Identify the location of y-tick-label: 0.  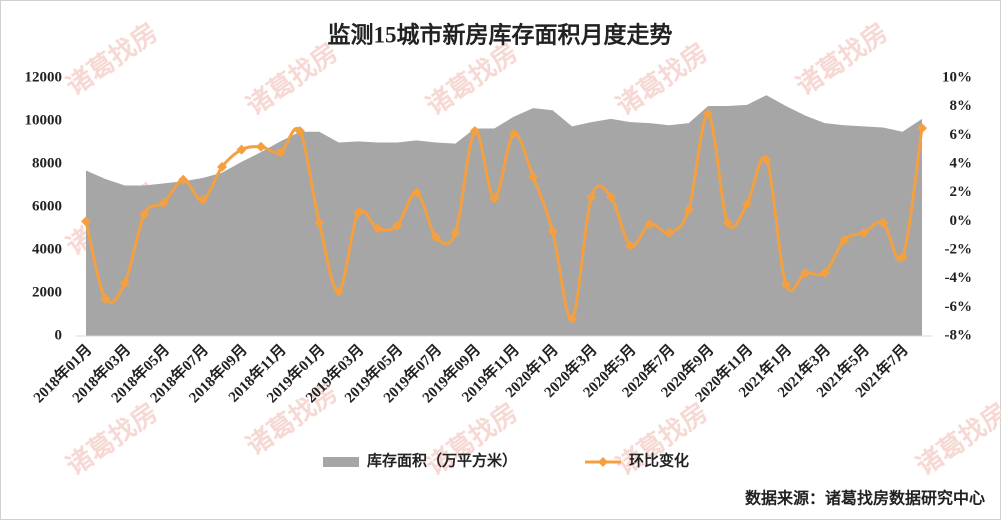
(59, 335).